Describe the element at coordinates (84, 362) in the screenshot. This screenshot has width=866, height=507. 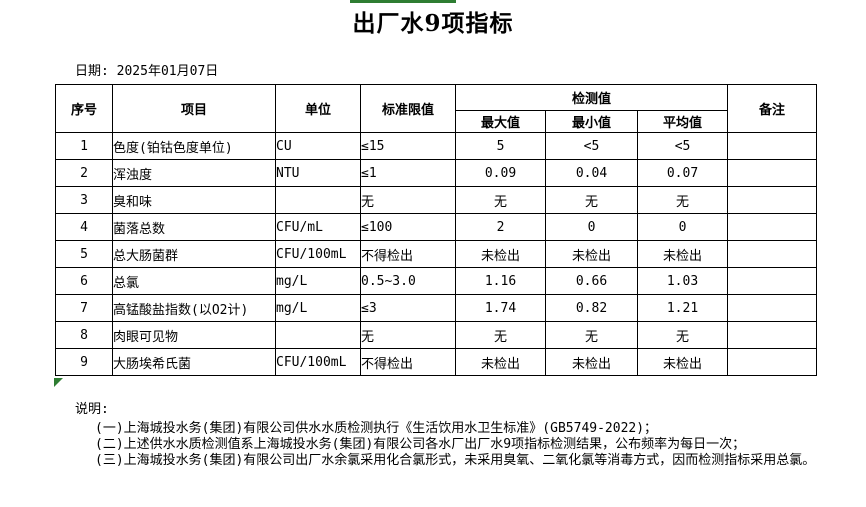
I see `cell-no: 9` at that location.